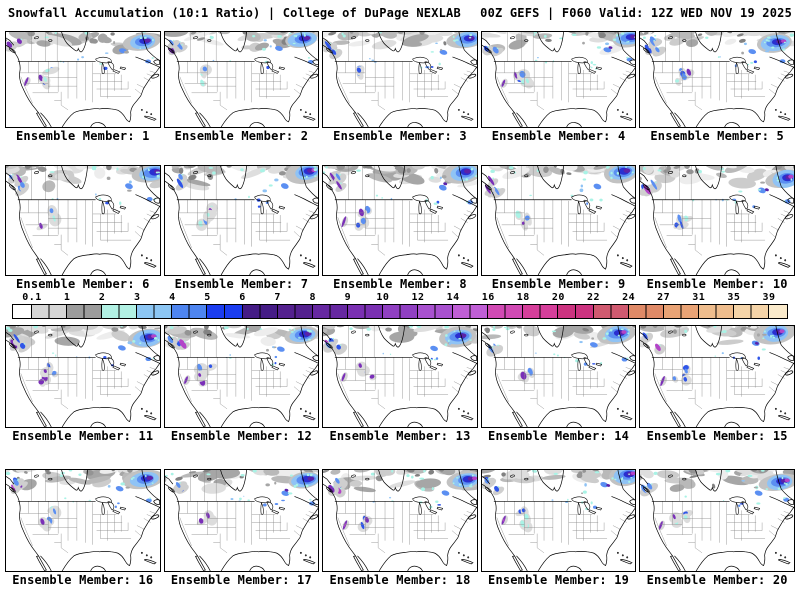 This screenshot has height=600, width=800. What do you see at coordinates (44, 305) in the screenshot?
I see `colorbar-cell: 0.1` at bounding box center [44, 305].